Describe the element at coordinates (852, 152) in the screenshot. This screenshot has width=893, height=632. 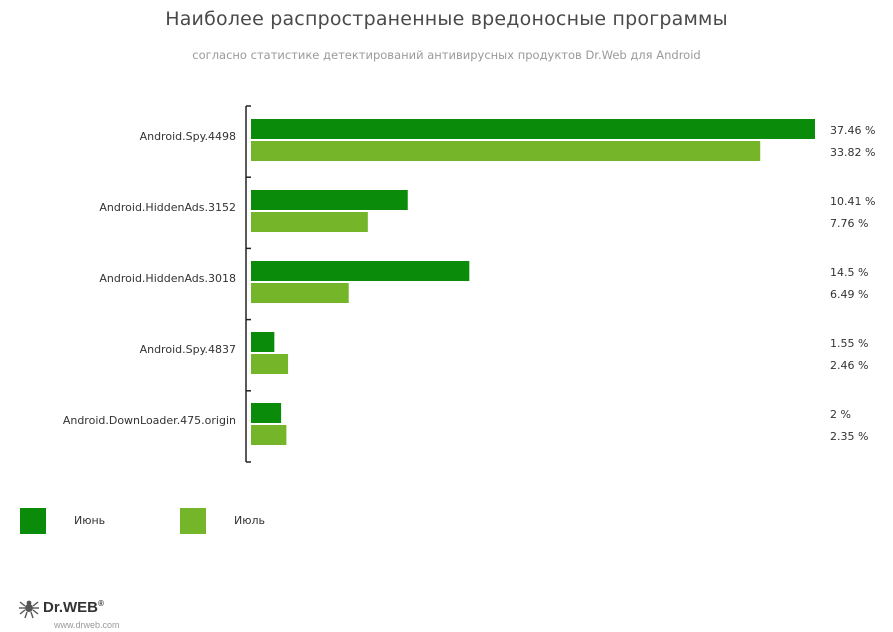
I see `data-label: 33.82 %` at that location.